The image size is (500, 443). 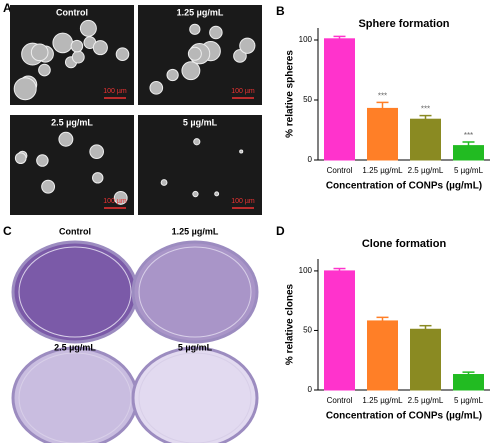 I want to click on y-axis-label: % relative spheres, so click(x=290, y=94).